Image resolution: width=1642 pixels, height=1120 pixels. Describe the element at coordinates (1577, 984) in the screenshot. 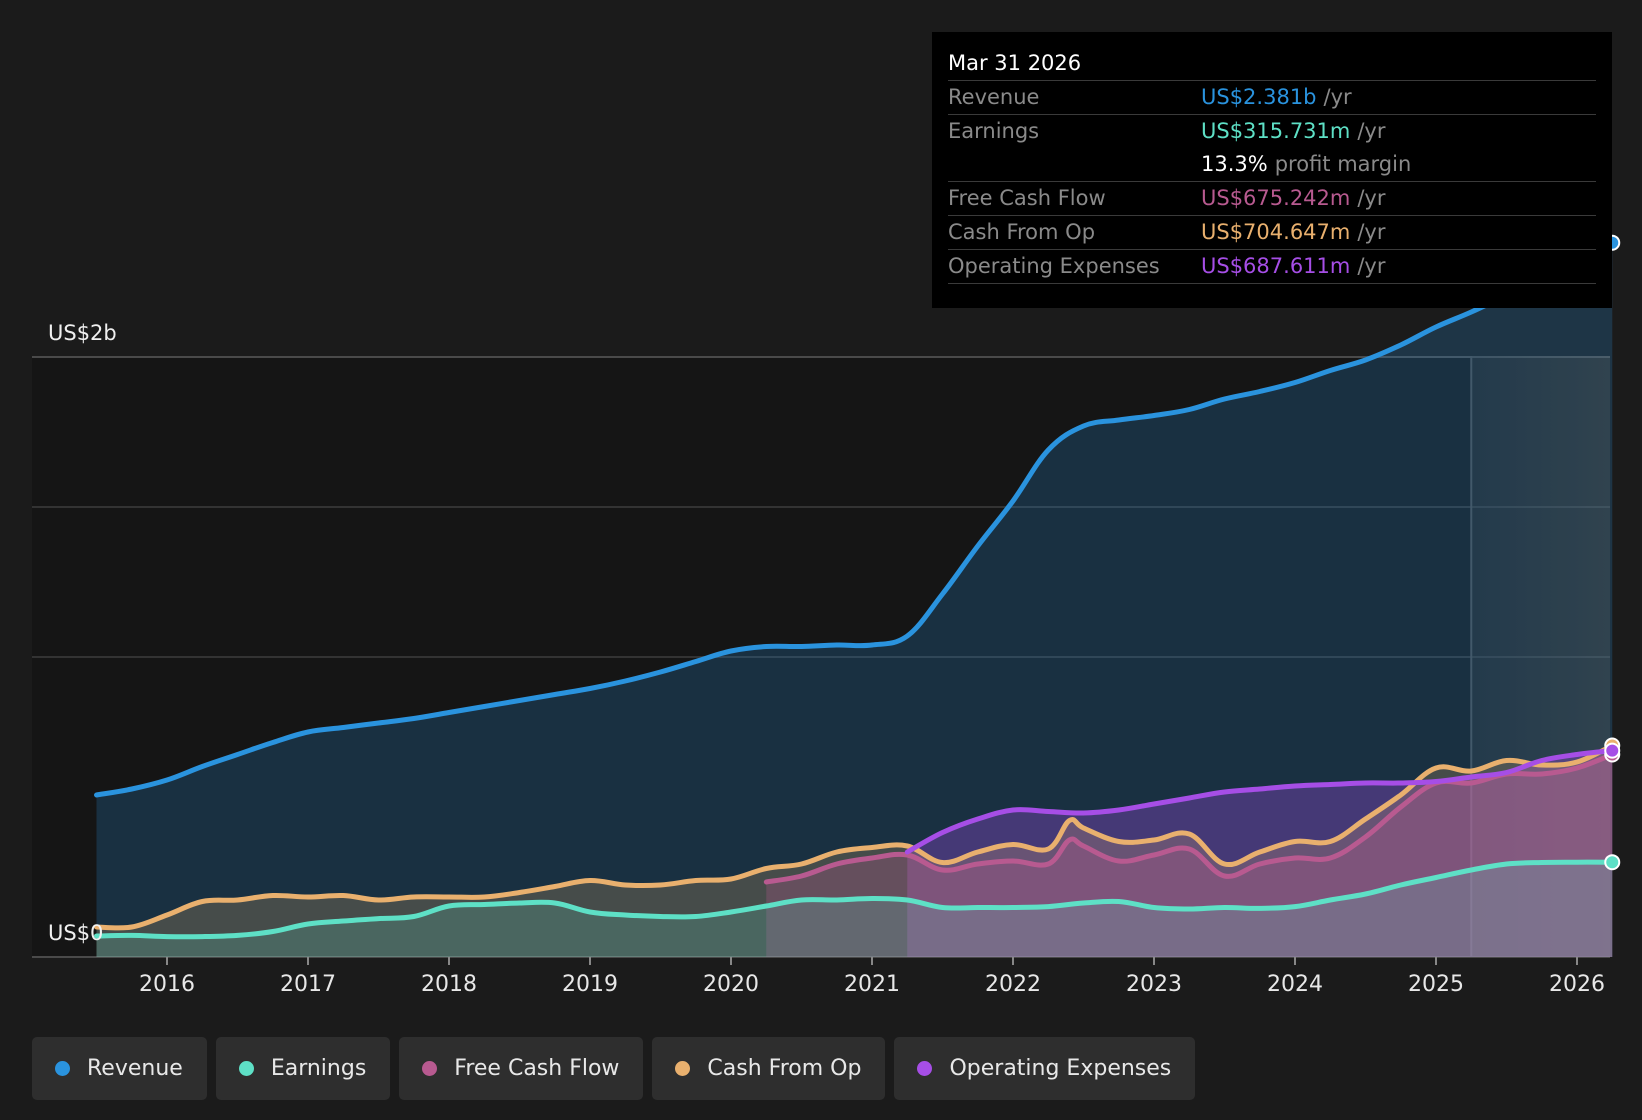

I see `x-tick-label: 2026` at that location.